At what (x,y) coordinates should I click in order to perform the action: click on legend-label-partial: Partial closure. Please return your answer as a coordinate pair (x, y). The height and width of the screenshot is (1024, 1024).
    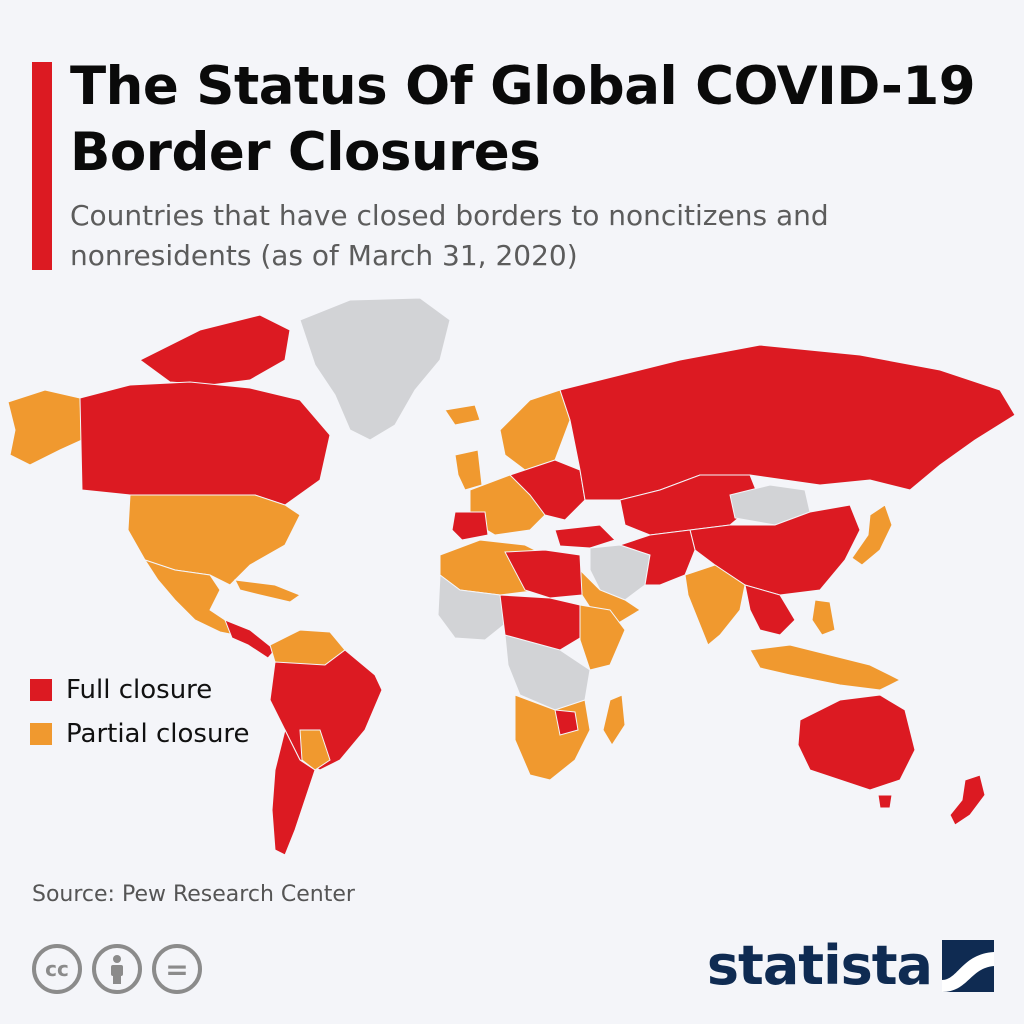
    Looking at the image, I should click on (158, 734).